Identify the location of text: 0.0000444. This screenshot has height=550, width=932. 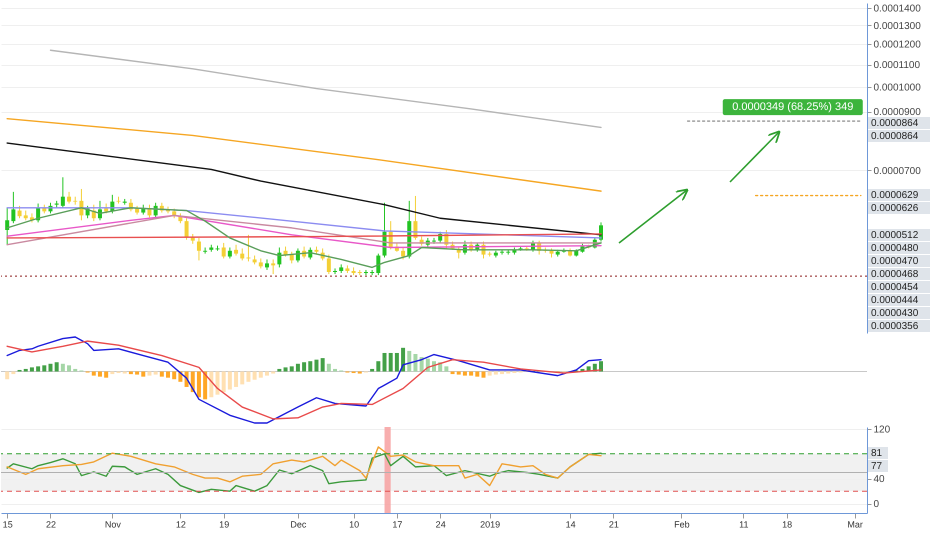
(895, 300).